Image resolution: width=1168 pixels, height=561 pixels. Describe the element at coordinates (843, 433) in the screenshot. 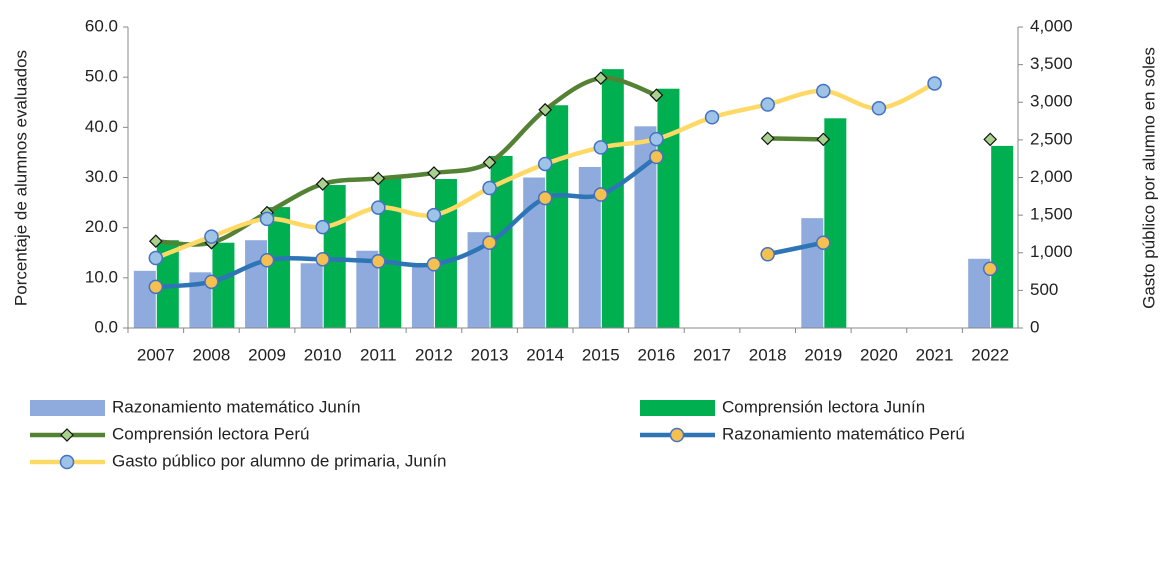

I see `legend-label: Razonamiento matemático Perú` at that location.